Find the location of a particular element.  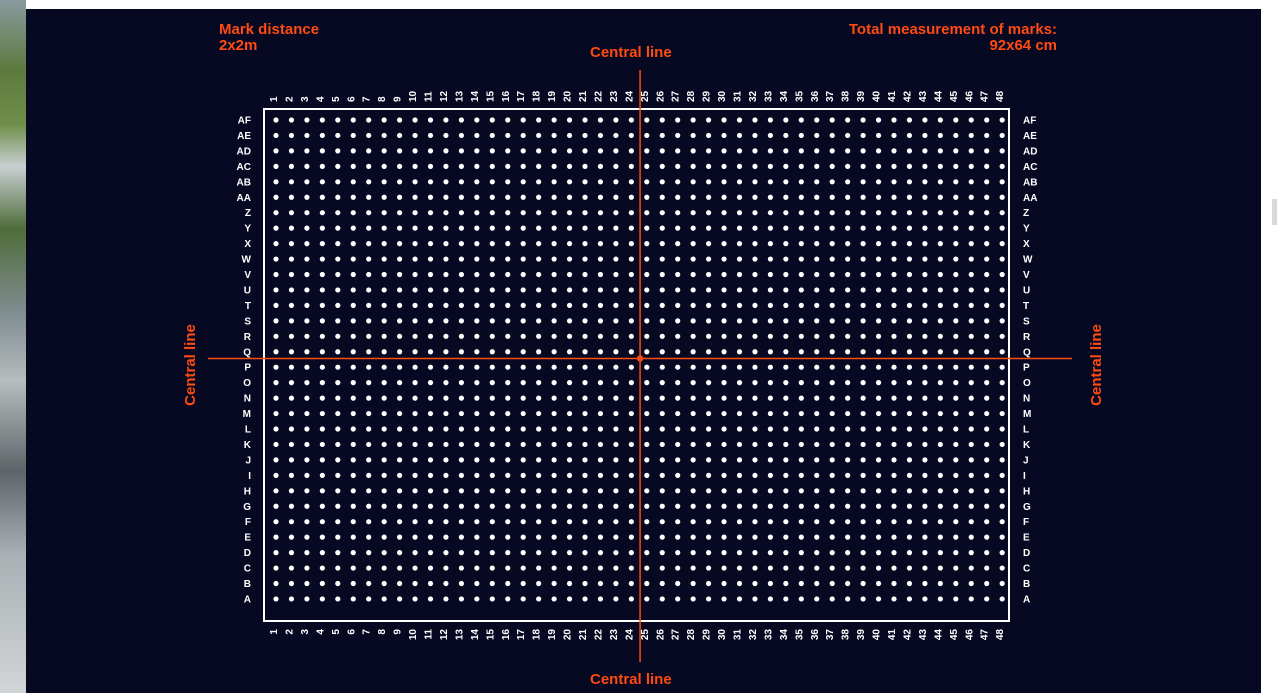

column-label-bottom: 4 is located at coordinates (320, 632).